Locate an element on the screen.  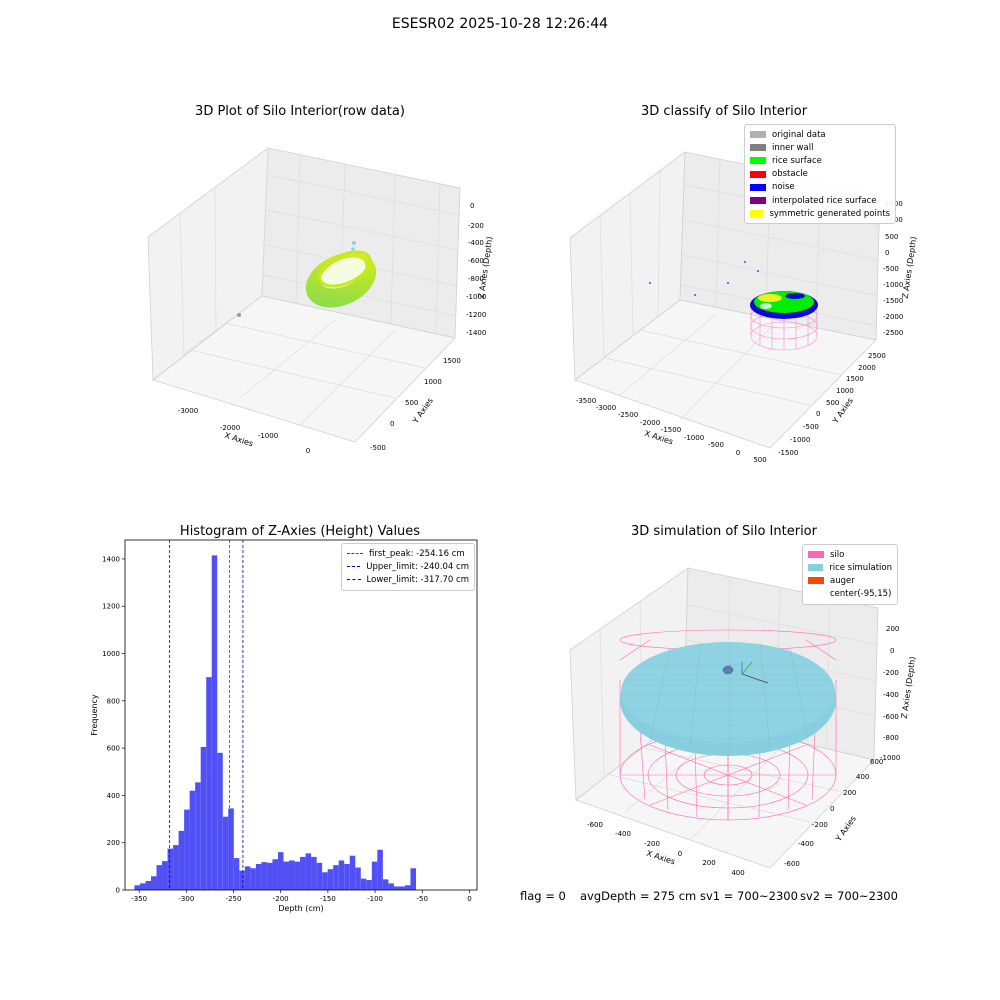
legend-entry: silo is located at coordinates (850, 554).